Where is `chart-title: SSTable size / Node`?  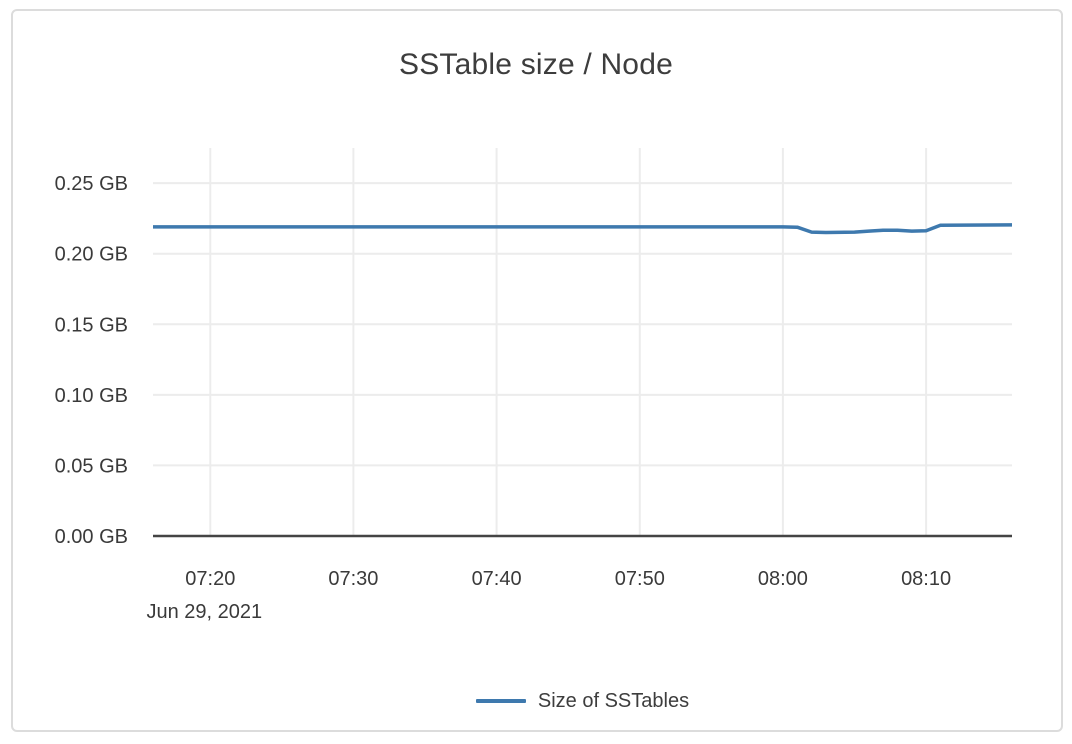 chart-title: SSTable size / Node is located at coordinates (536, 64).